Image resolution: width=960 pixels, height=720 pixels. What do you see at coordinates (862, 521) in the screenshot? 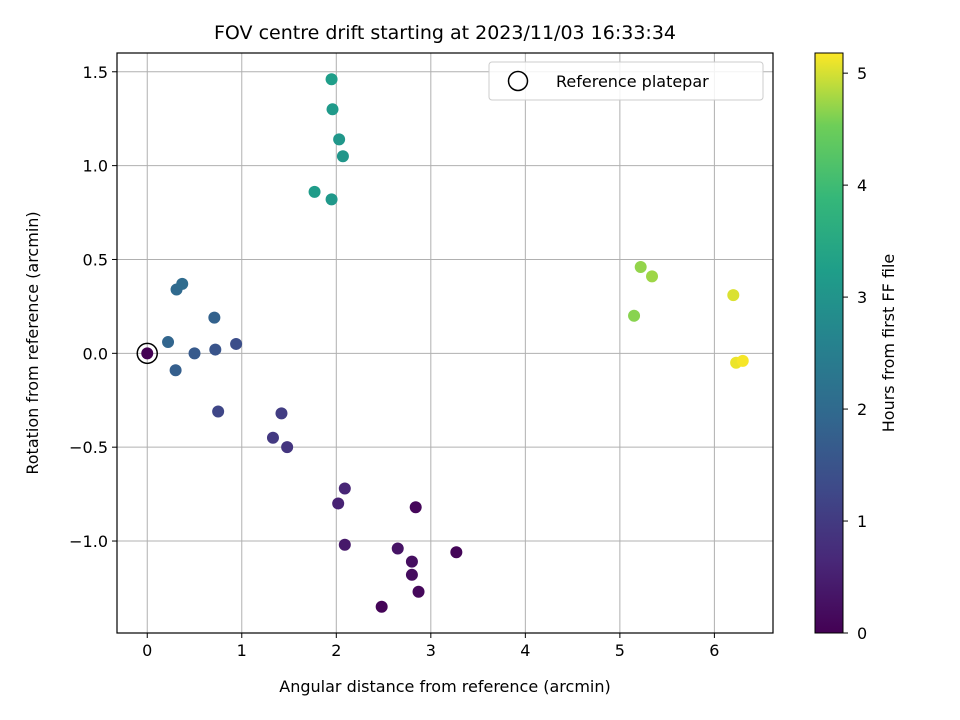
I see `colorbar-tick-label: 1` at bounding box center [862, 521].